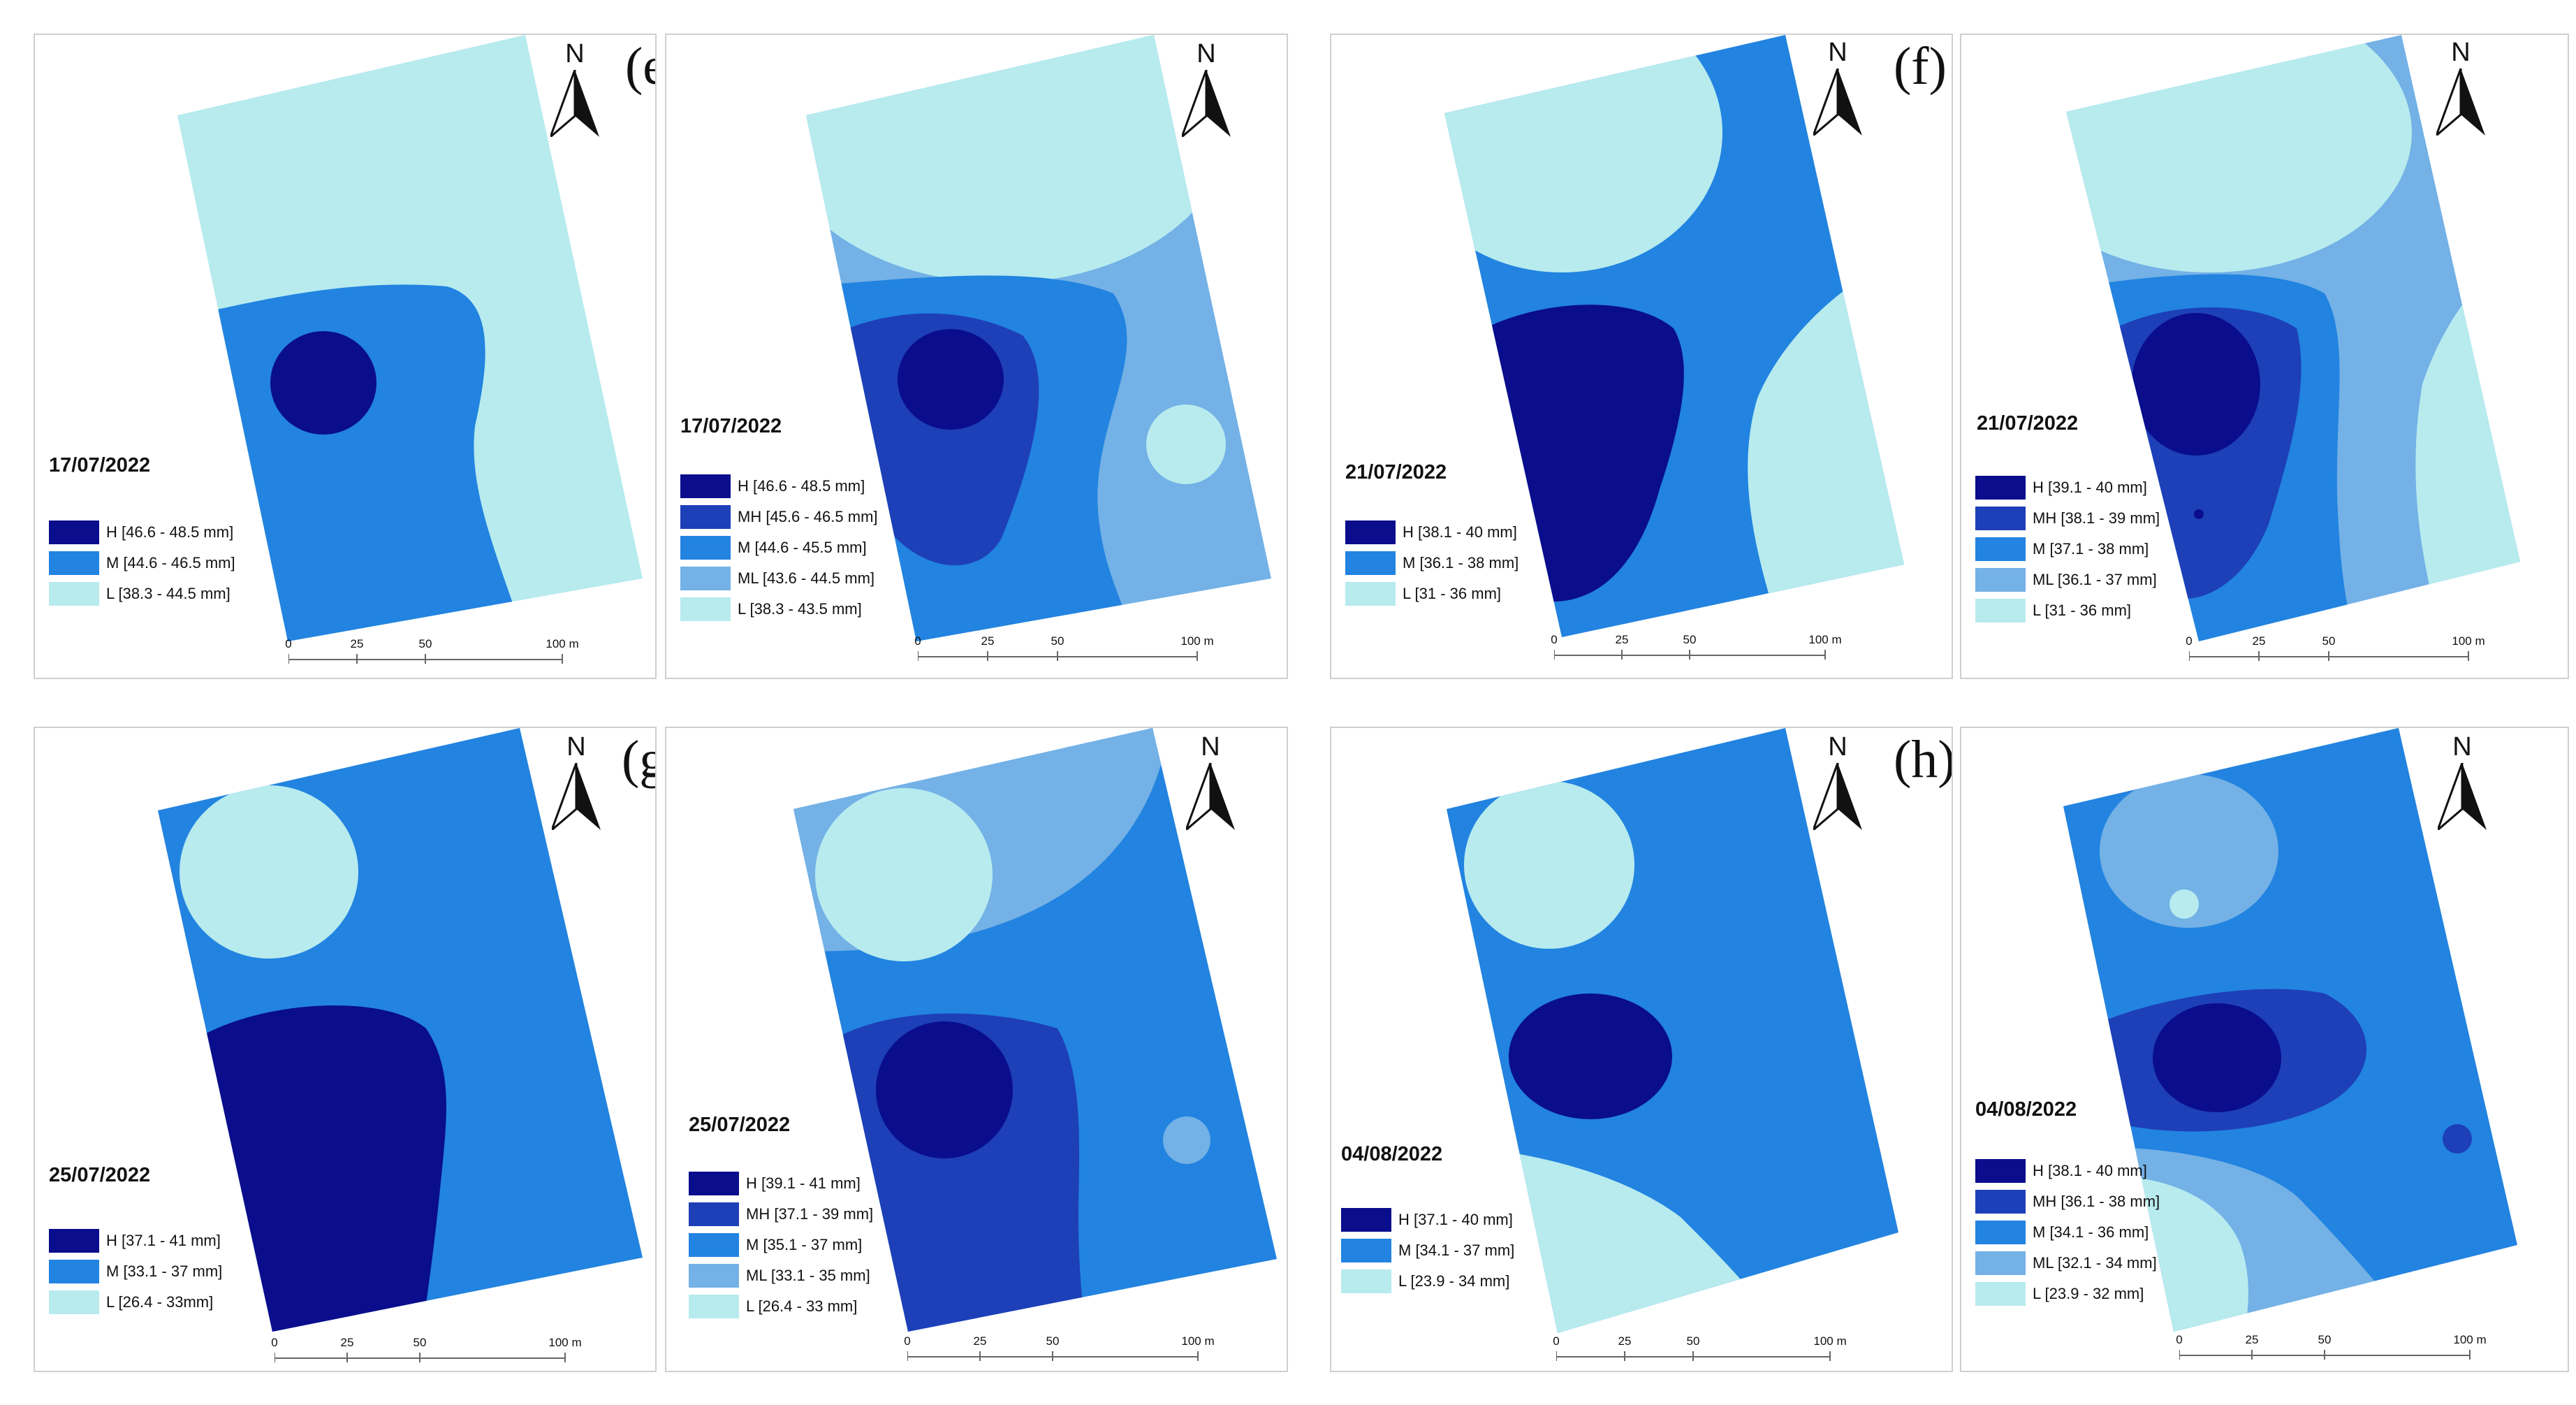 This screenshot has height=1405, width=2576. What do you see at coordinates (1427, 1219) in the screenshot?
I see `legend-item-h: H [37.1 - 40 mm]` at bounding box center [1427, 1219].